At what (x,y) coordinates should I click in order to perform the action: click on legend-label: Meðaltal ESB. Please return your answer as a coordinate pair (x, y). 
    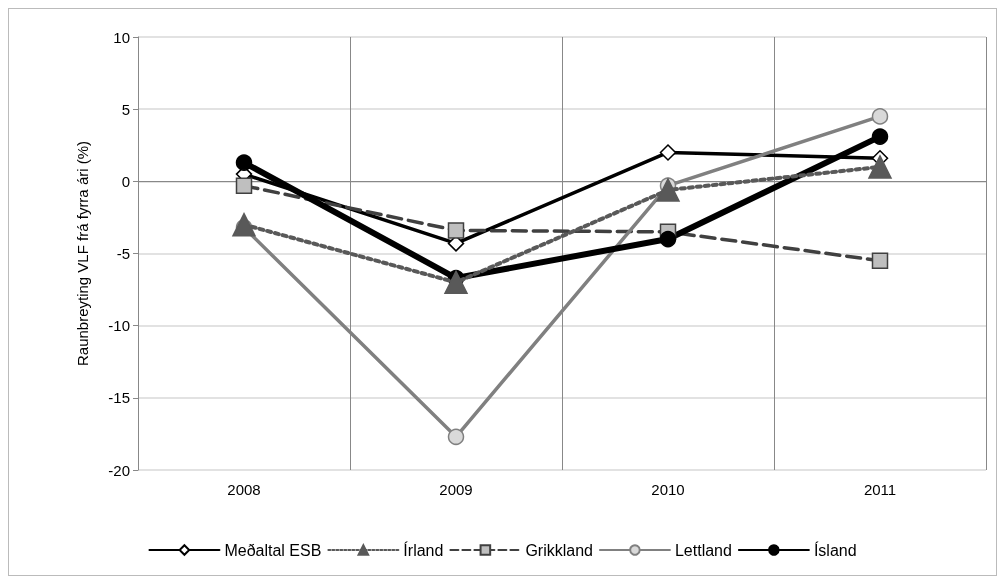
    Looking at the image, I should click on (273, 550).